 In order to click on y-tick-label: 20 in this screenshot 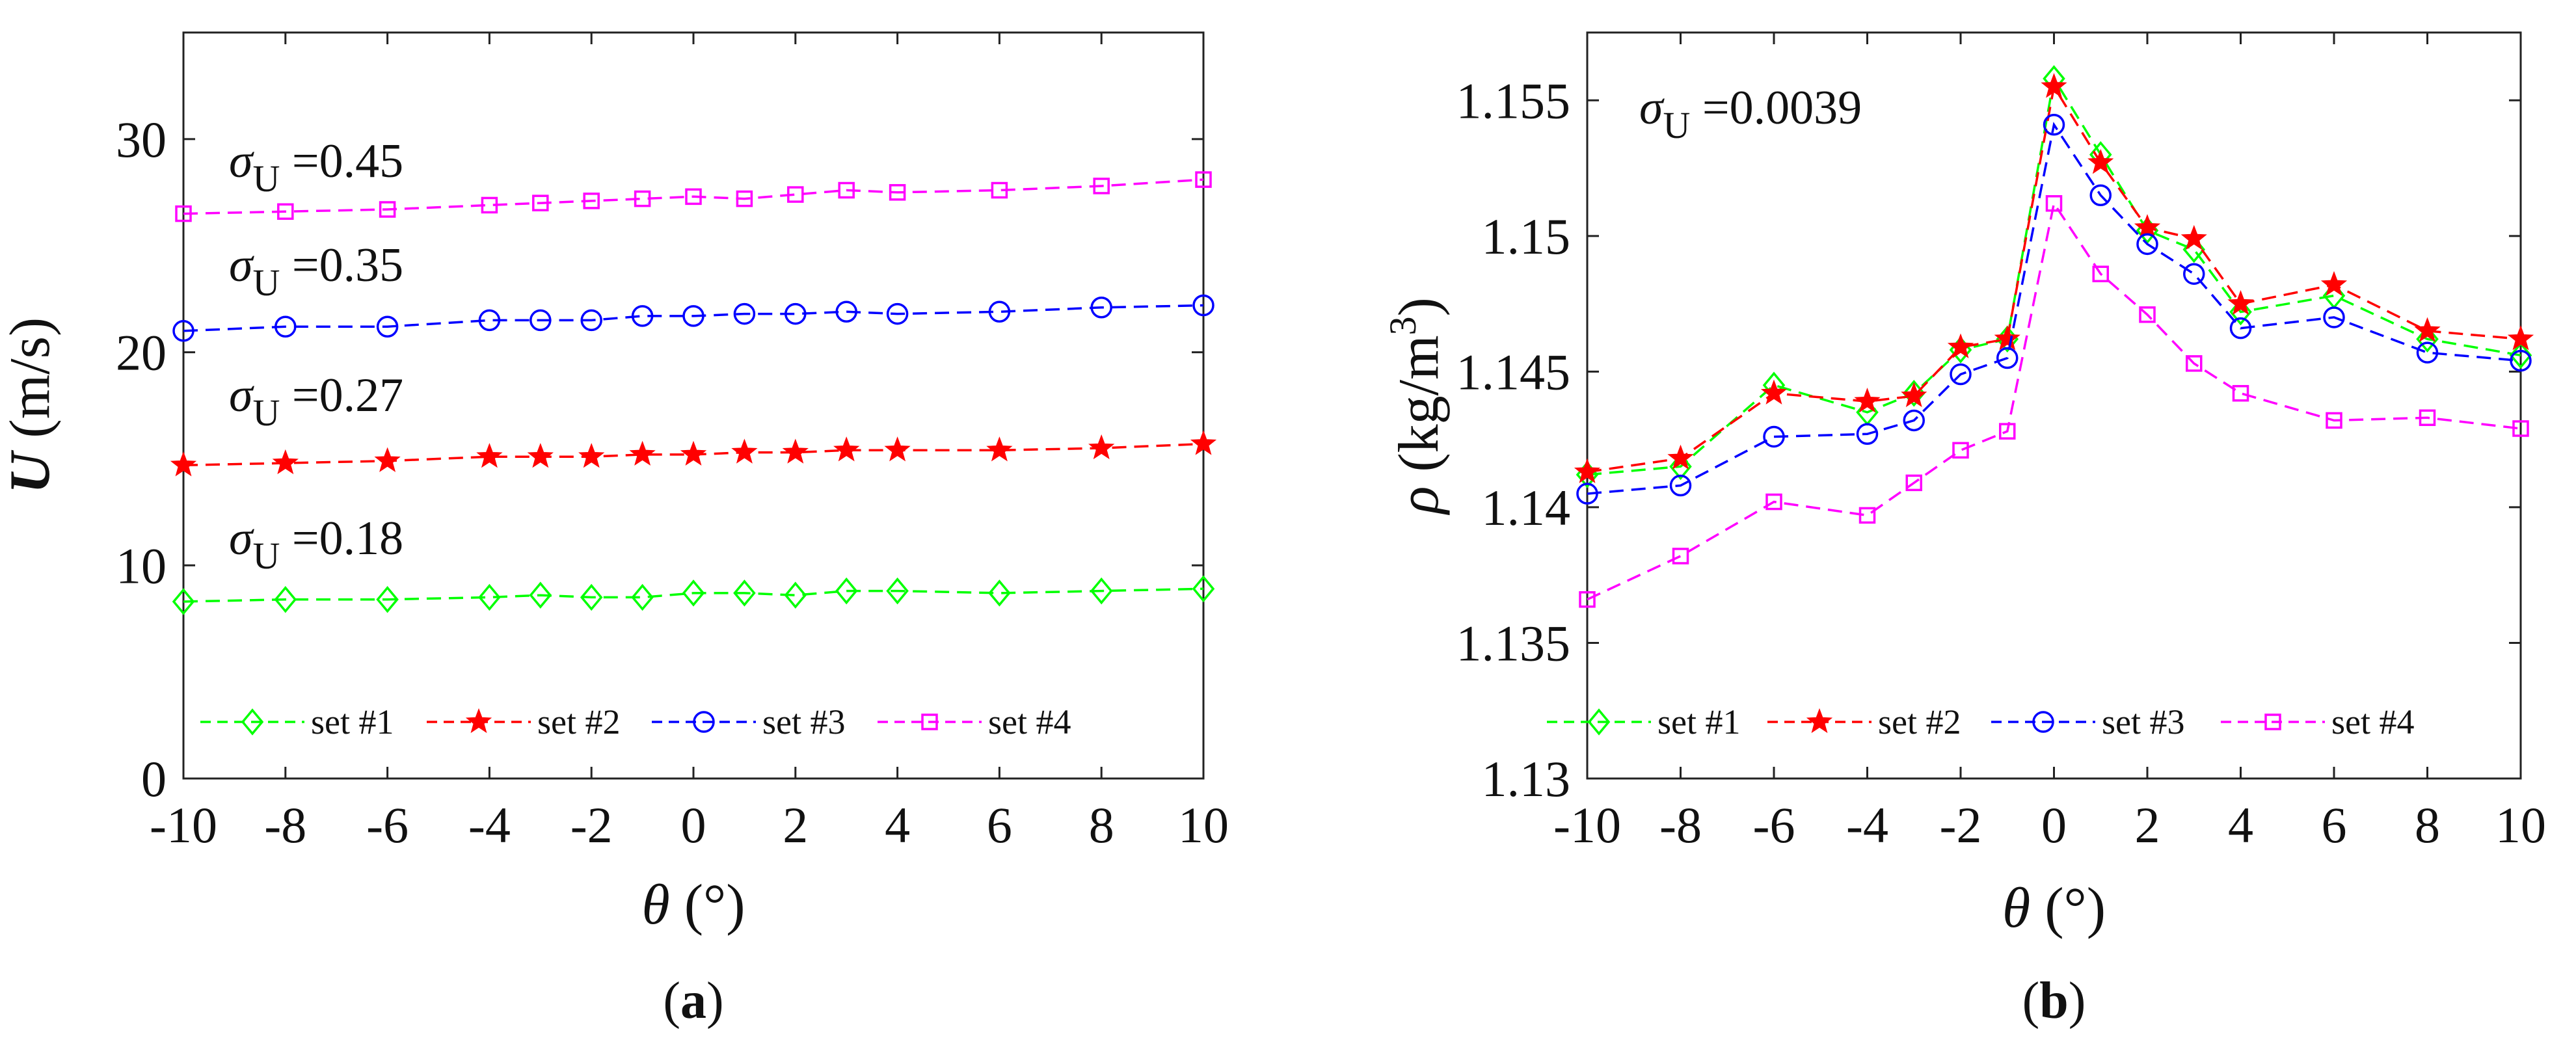, I will do `click(141, 353)`.